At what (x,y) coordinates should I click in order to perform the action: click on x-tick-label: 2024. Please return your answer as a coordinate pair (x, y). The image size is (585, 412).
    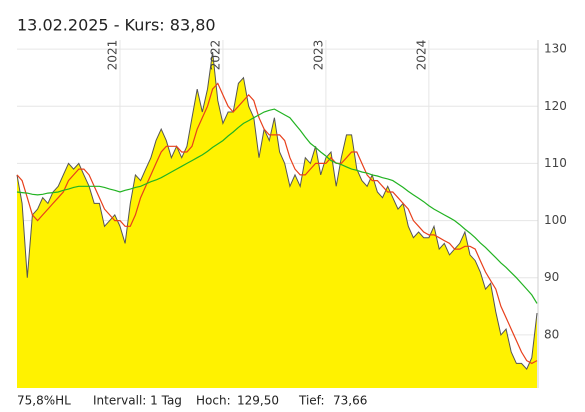
    Looking at the image, I should click on (421, 55).